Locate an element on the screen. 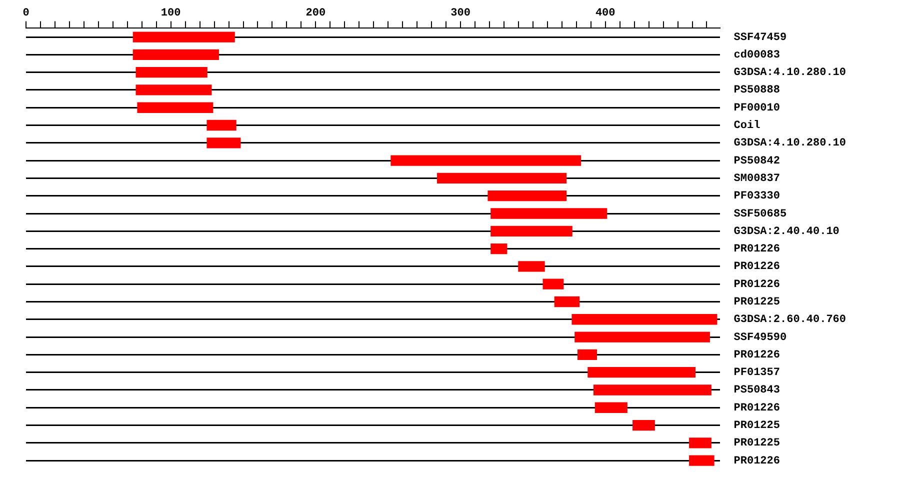 Image resolution: width=900 pixels, height=490 pixels. x-tick-label: 0 is located at coordinates (26, 13).